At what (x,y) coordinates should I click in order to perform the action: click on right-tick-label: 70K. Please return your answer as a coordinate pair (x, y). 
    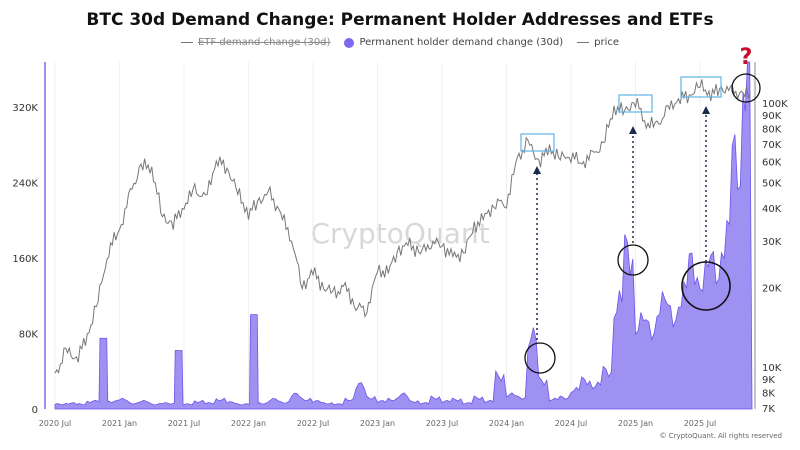
    Looking at the image, I should click on (772, 145).